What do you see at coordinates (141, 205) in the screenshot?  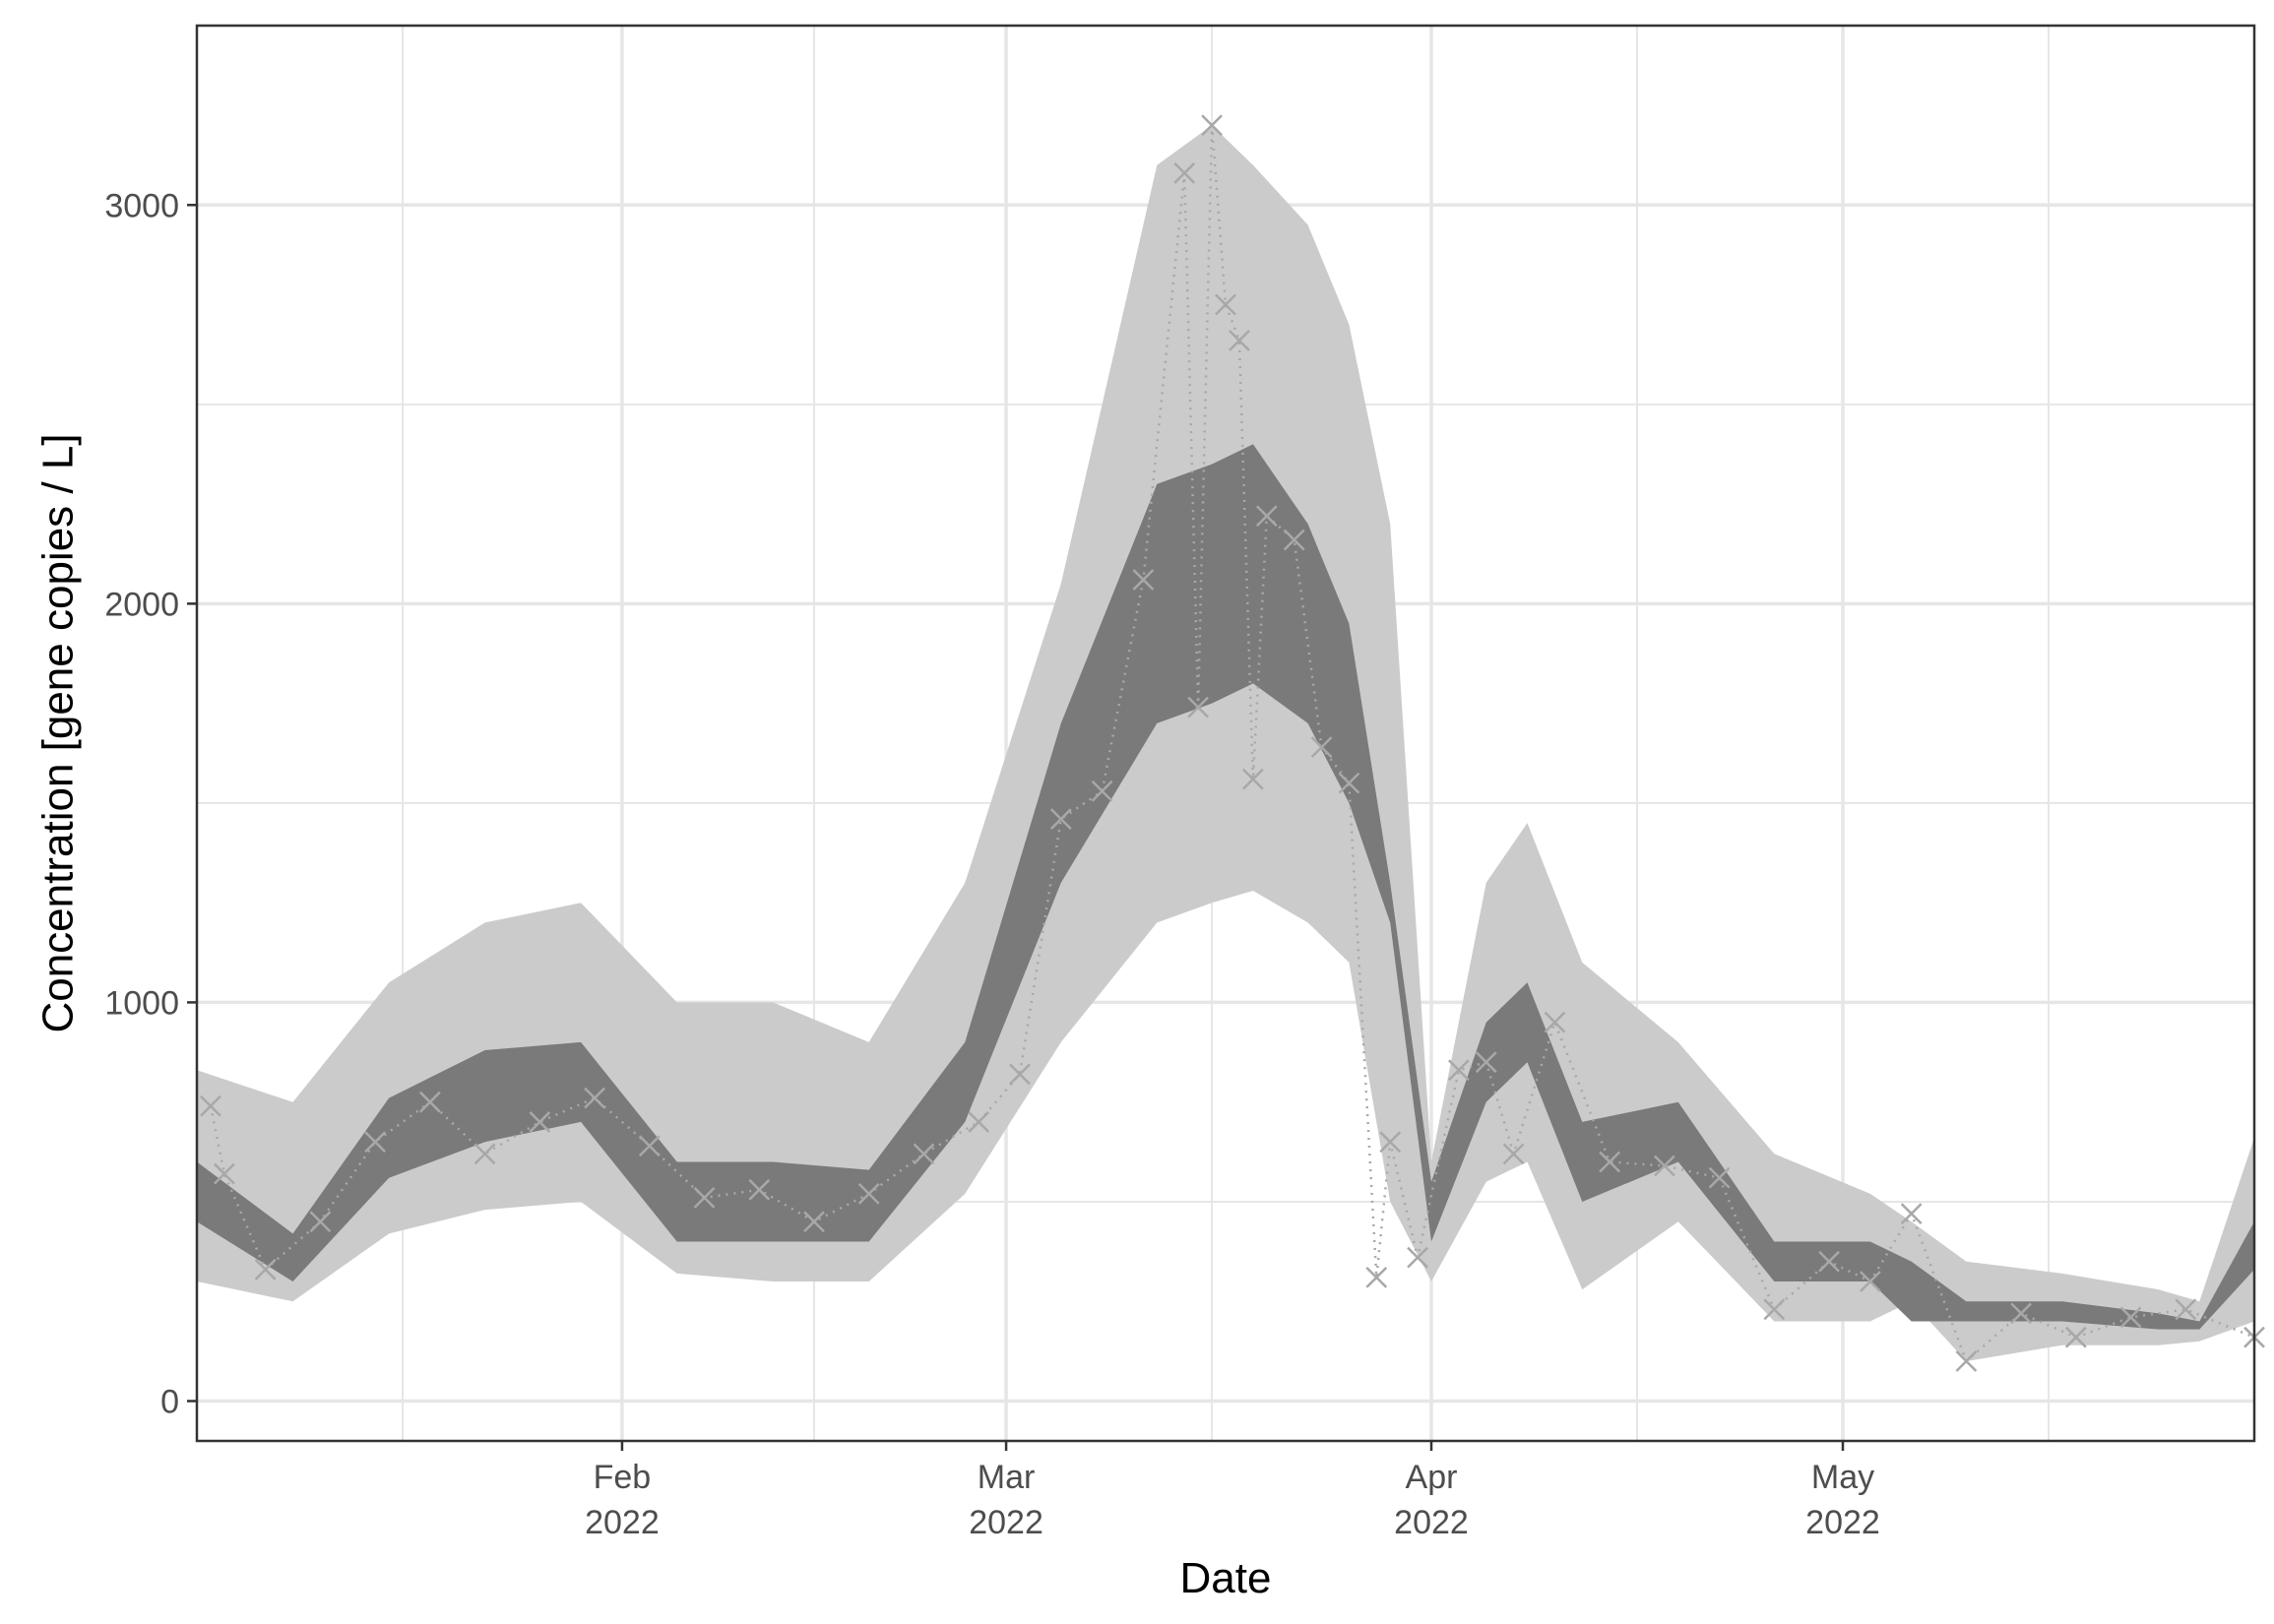 I see `y-tick-label: 3000` at bounding box center [141, 205].